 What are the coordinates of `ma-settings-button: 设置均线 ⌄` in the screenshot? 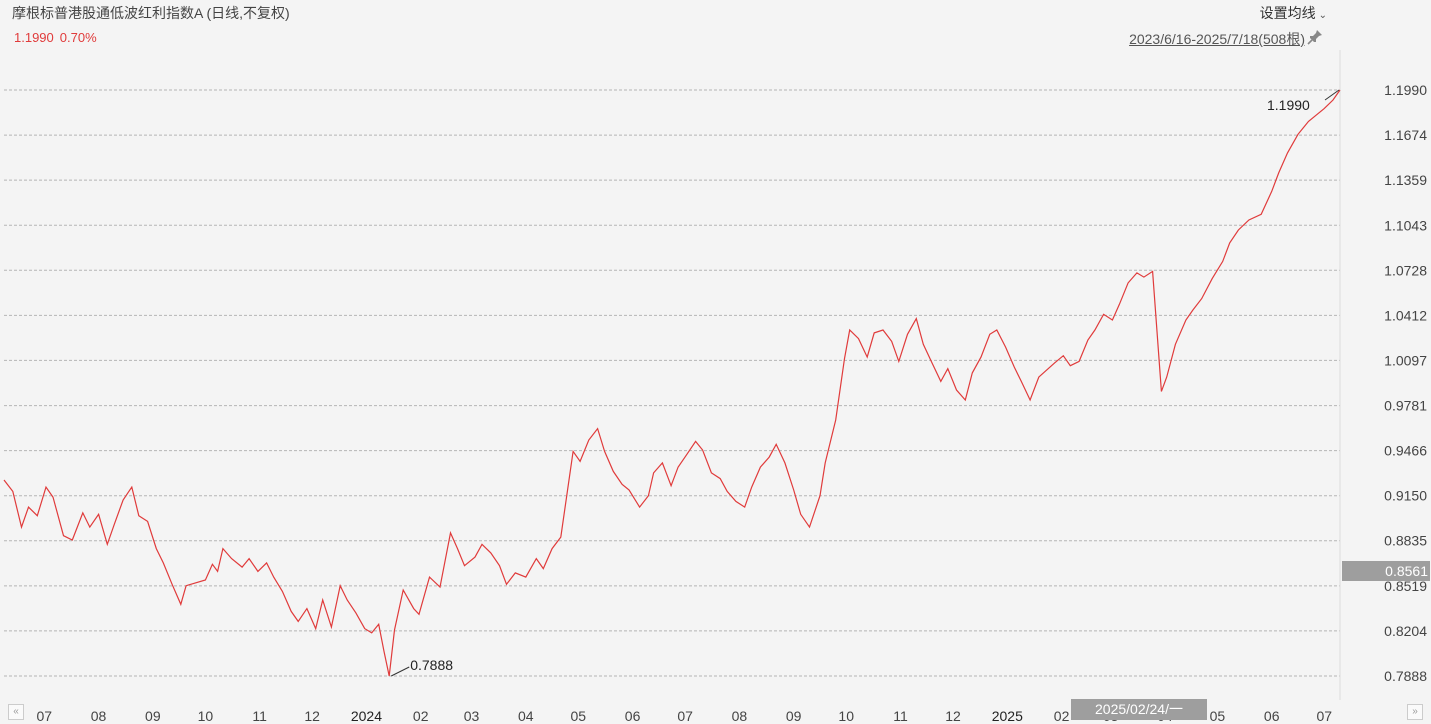 It's located at (1293, 13).